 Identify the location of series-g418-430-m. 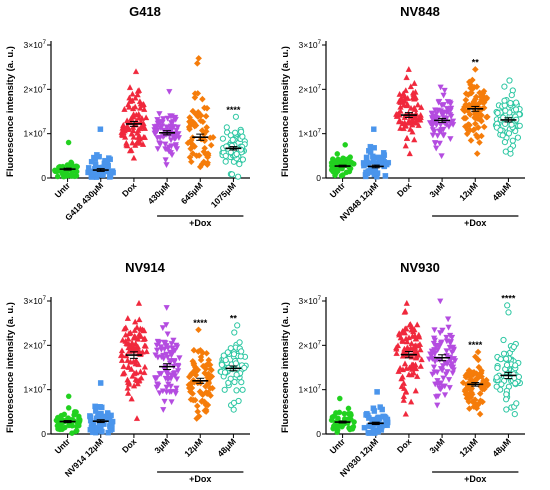
(100, 153).